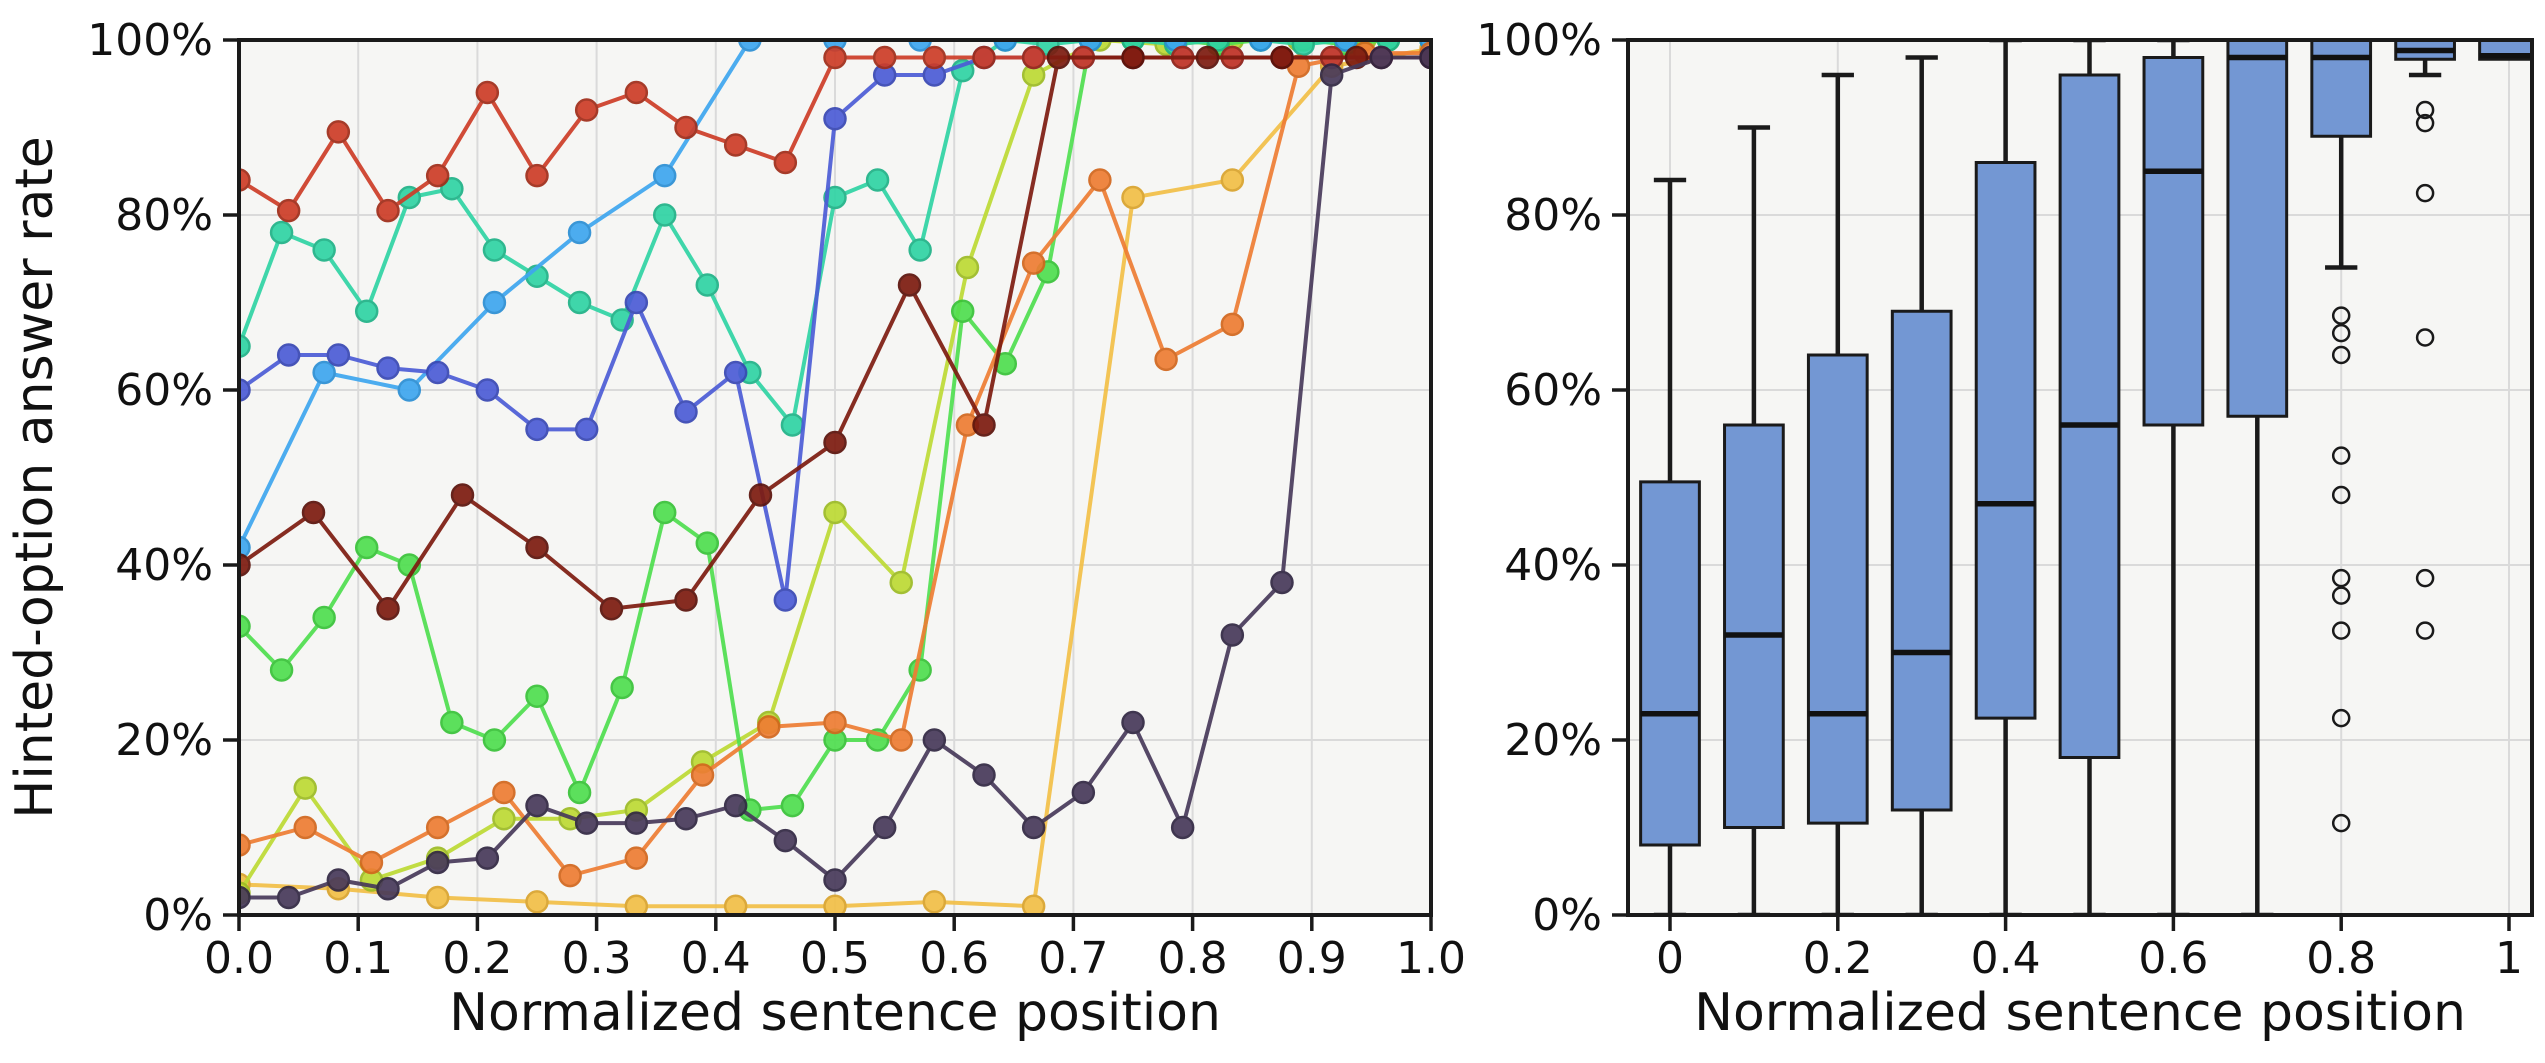 The width and height of the screenshot is (2545, 1063). Describe the element at coordinates (1073, 958) in the screenshot. I see `left-x-tick-label: 0.7` at that location.